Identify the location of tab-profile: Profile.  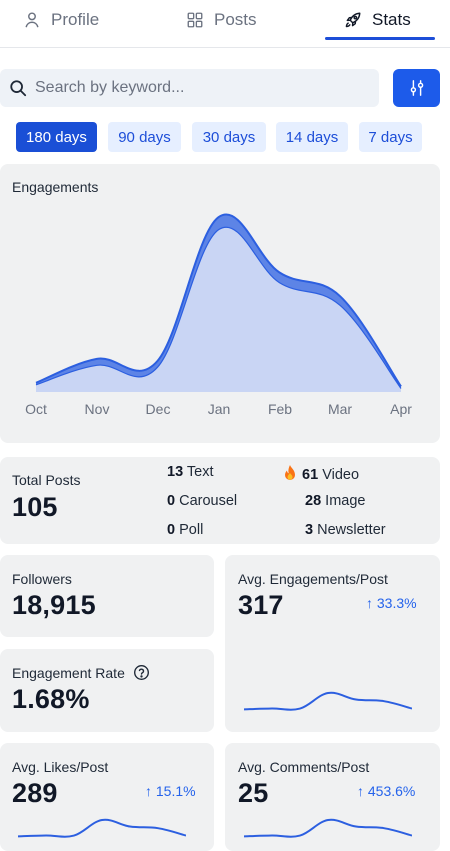
(61, 20).